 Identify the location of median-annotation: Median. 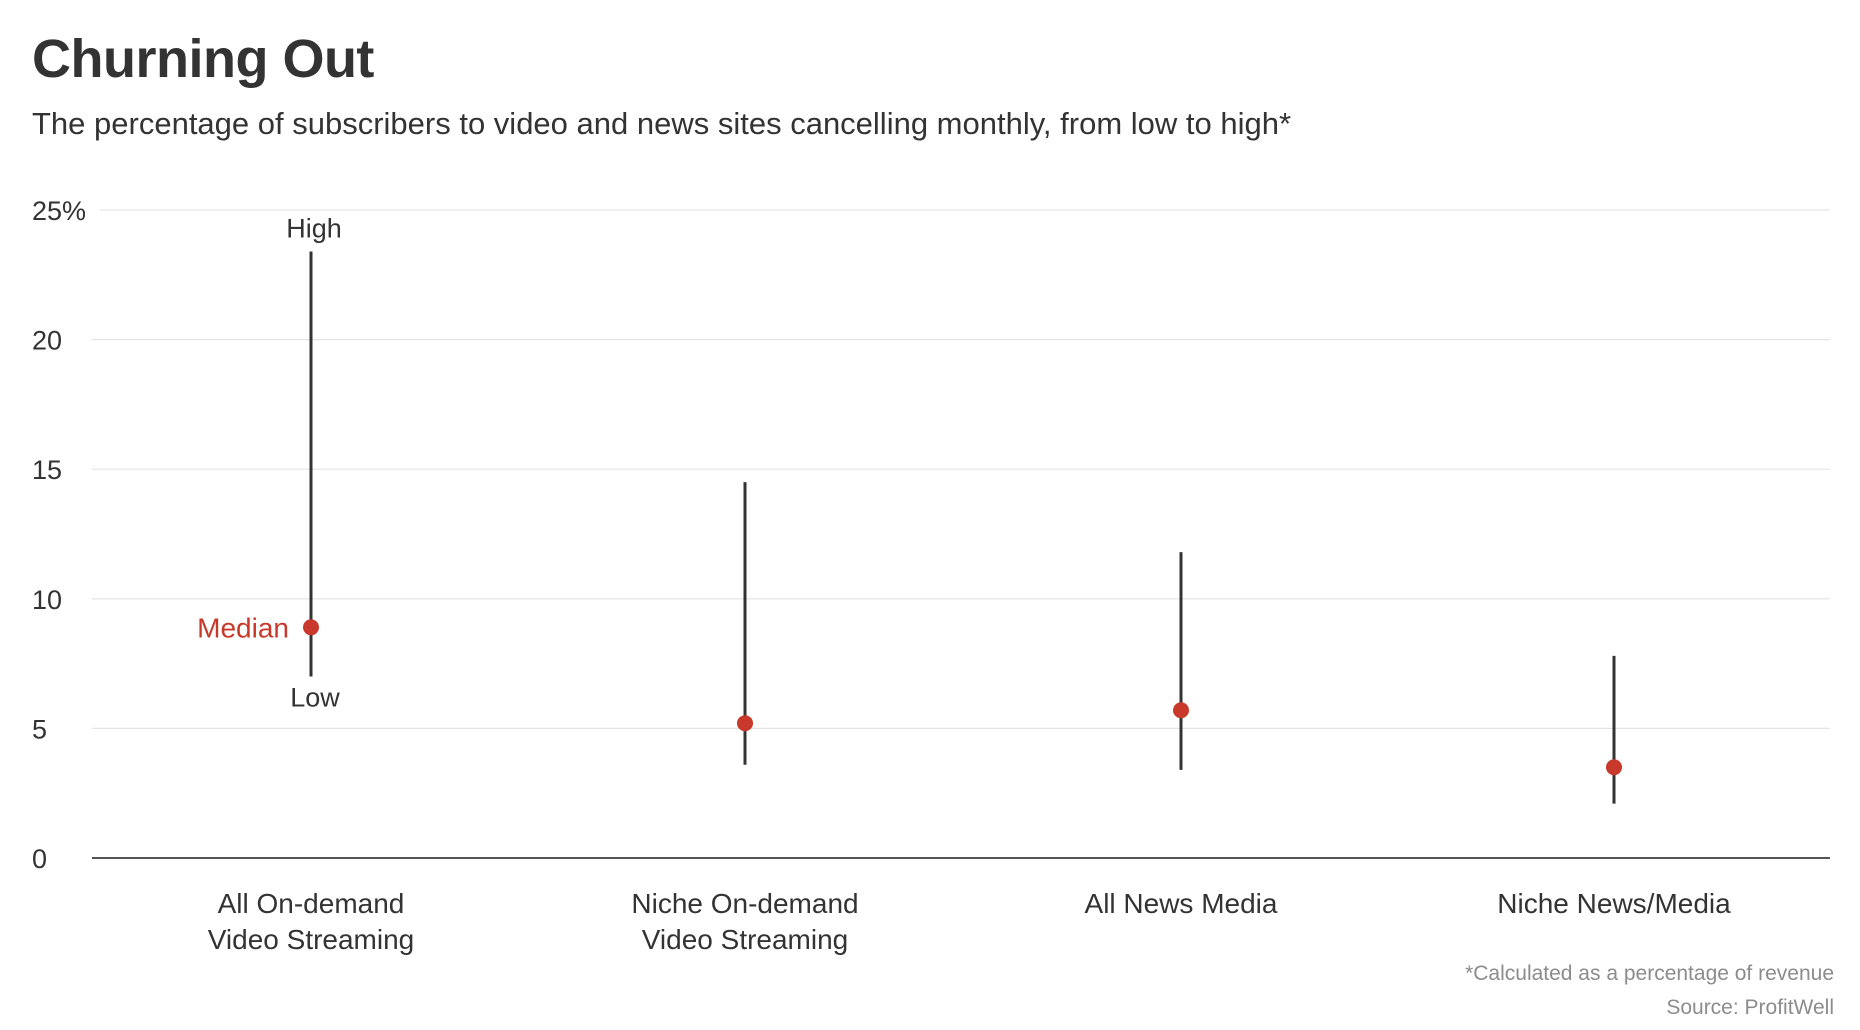
(243, 627).